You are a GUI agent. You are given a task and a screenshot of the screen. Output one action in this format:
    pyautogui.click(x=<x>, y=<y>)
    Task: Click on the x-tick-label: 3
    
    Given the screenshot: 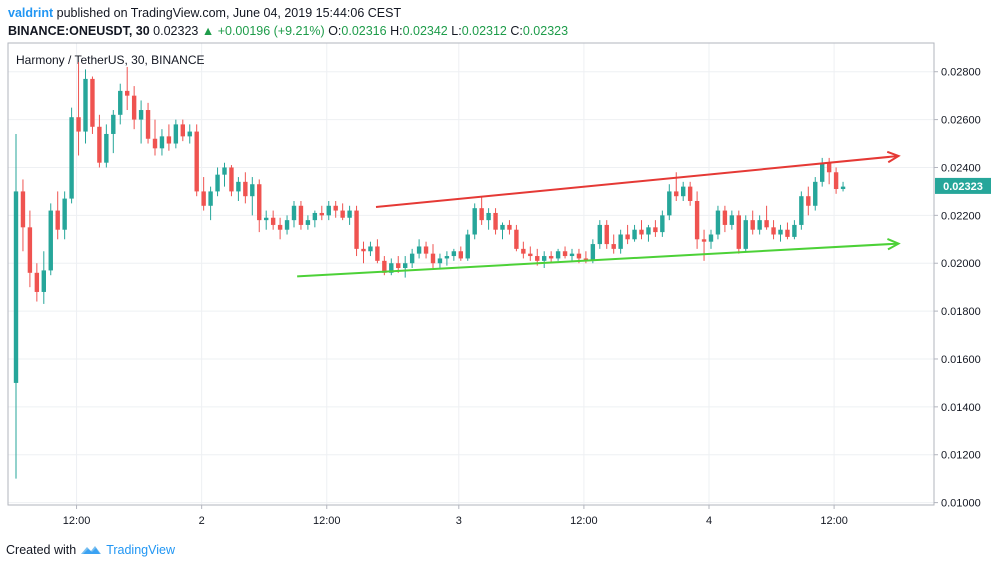 What is the action you would take?
    pyautogui.click(x=459, y=521)
    